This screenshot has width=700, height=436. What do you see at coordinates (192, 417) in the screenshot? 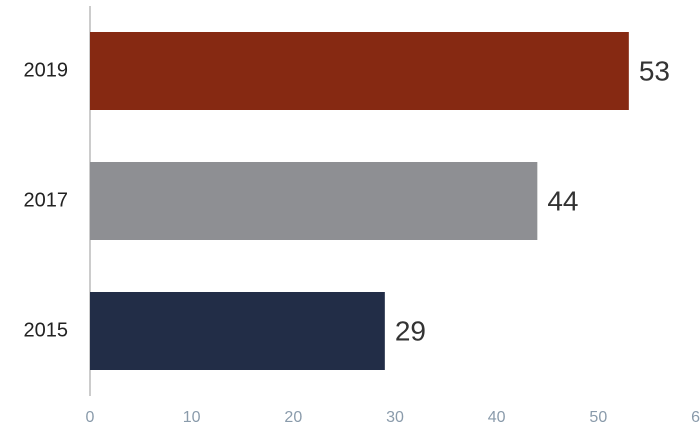
I see `x-tick-label: 10` at bounding box center [192, 417].